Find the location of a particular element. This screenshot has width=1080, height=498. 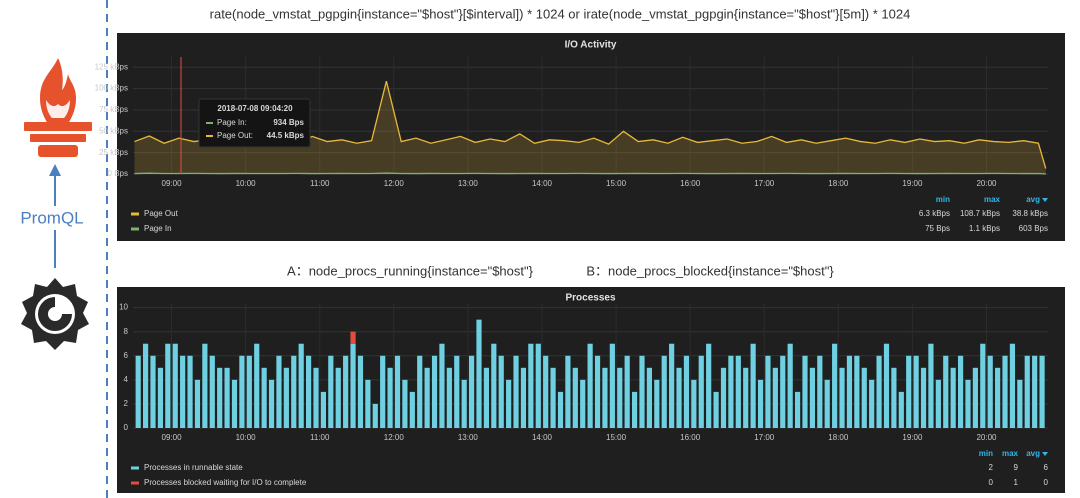

legend-stat: 2 is located at coordinates (991, 467).